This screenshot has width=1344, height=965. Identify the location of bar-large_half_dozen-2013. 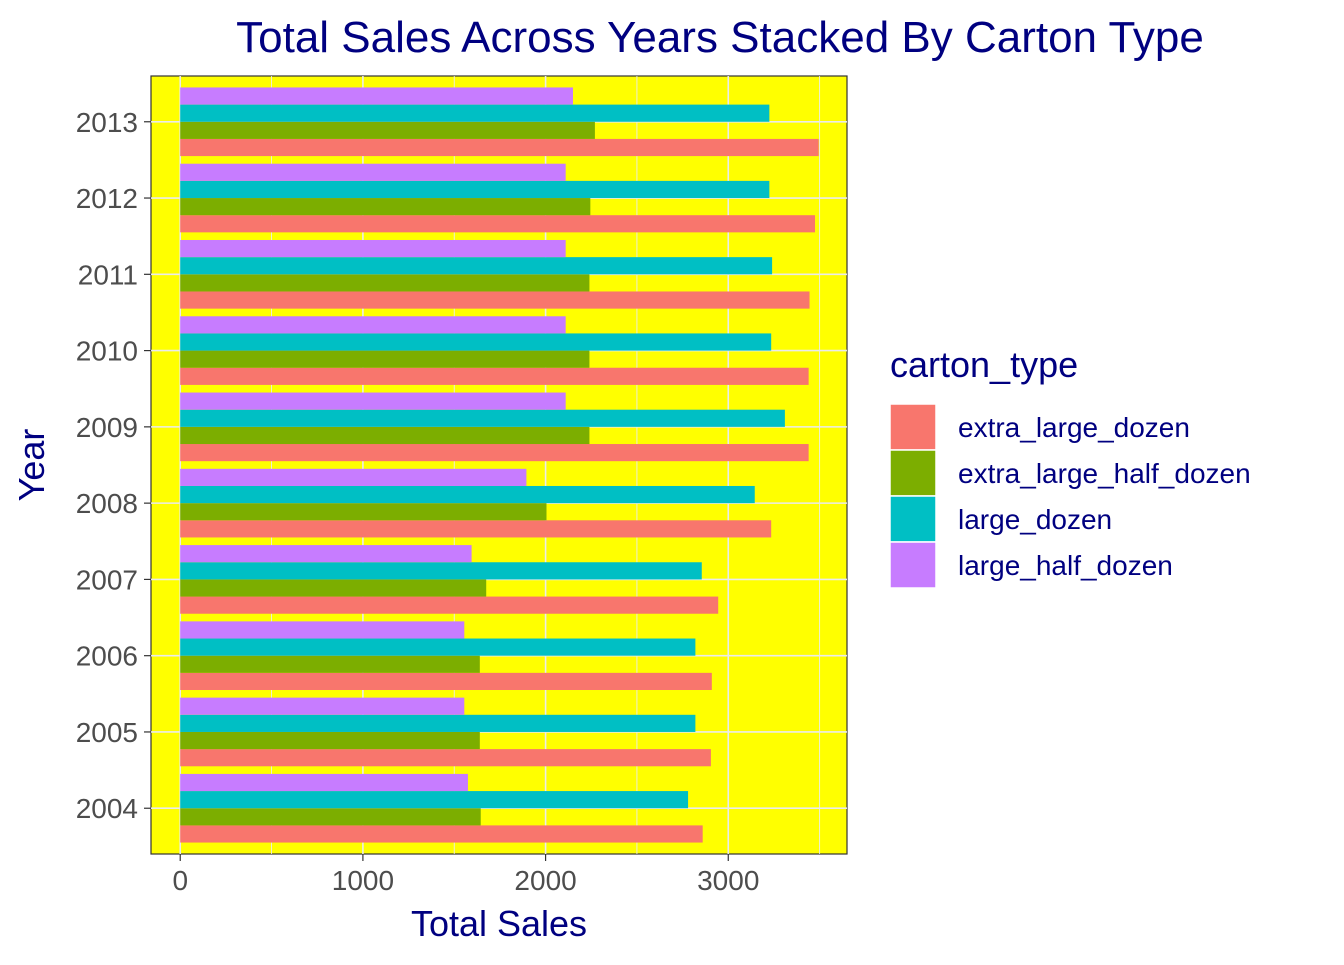
(376, 96).